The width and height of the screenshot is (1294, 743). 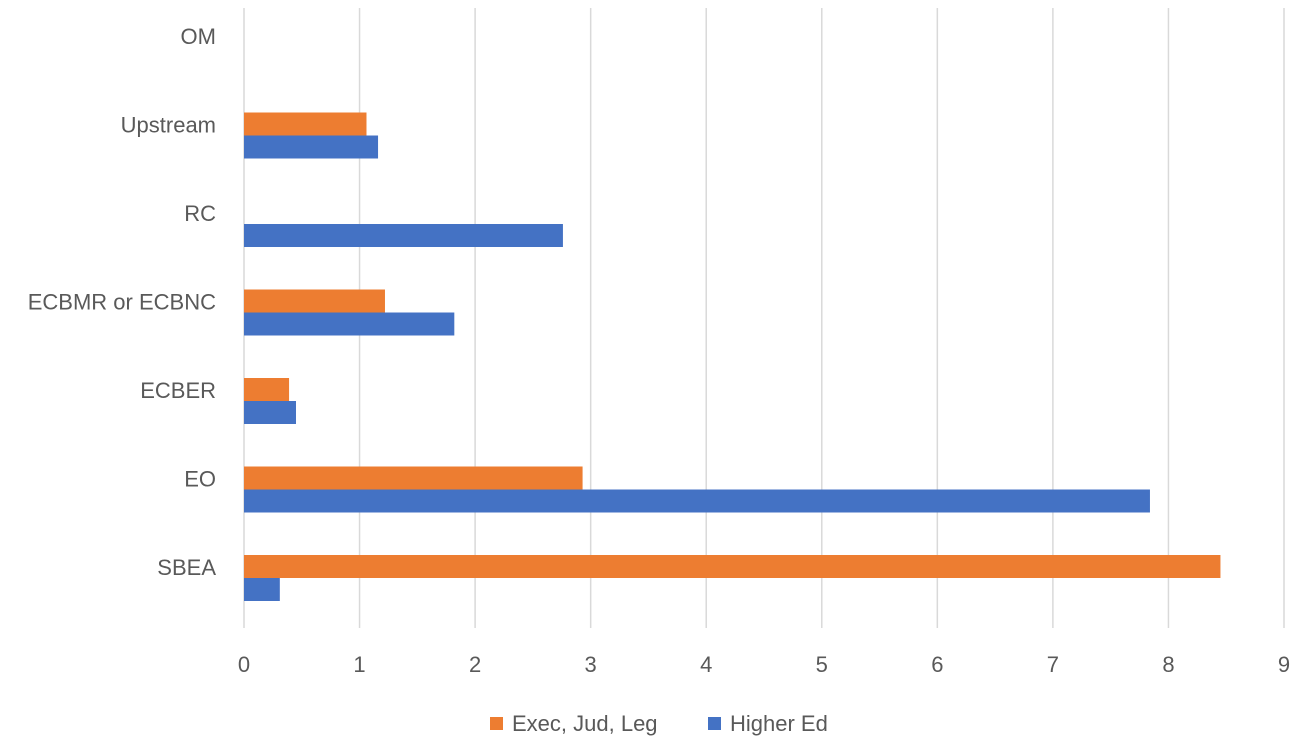 What do you see at coordinates (200, 213) in the screenshot?
I see `y-category-label: RC` at bounding box center [200, 213].